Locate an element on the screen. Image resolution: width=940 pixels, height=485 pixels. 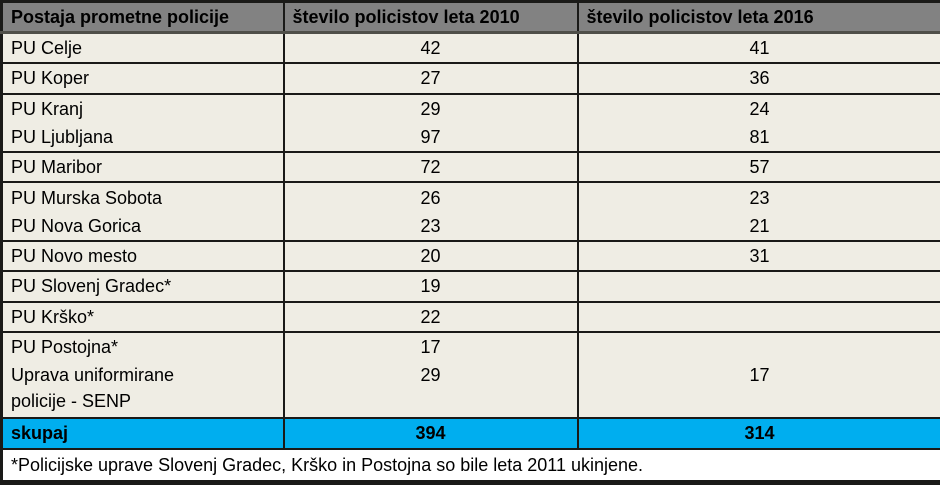
value-2010-cell: 97 is located at coordinates (430, 137).